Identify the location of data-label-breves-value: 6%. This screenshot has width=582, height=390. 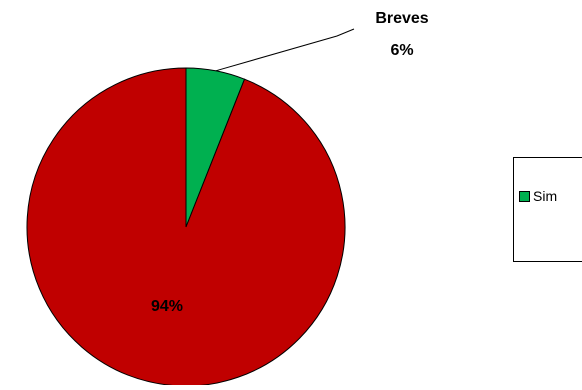
(401, 50).